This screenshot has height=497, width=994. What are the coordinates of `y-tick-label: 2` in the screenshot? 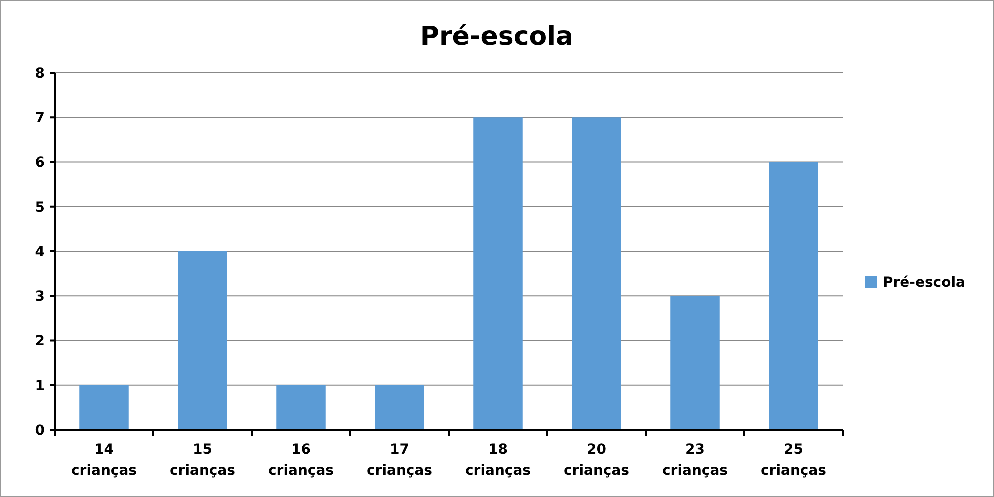 It's located at (40, 342).